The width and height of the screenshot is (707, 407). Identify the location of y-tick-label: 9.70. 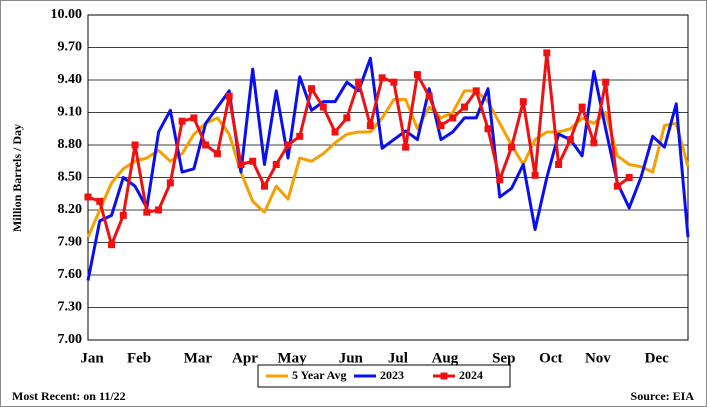
(70, 47).